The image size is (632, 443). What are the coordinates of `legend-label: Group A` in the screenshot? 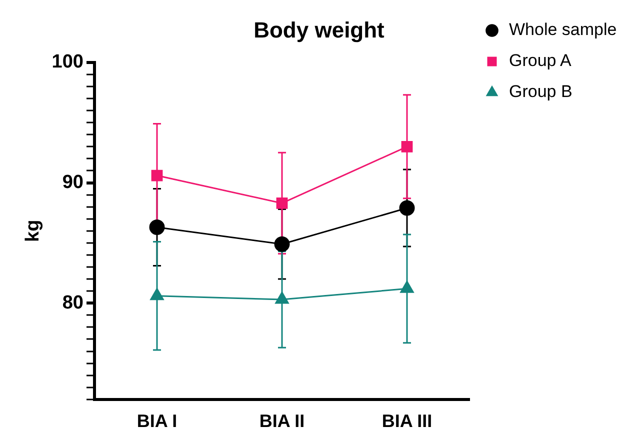 It's located at (540, 60).